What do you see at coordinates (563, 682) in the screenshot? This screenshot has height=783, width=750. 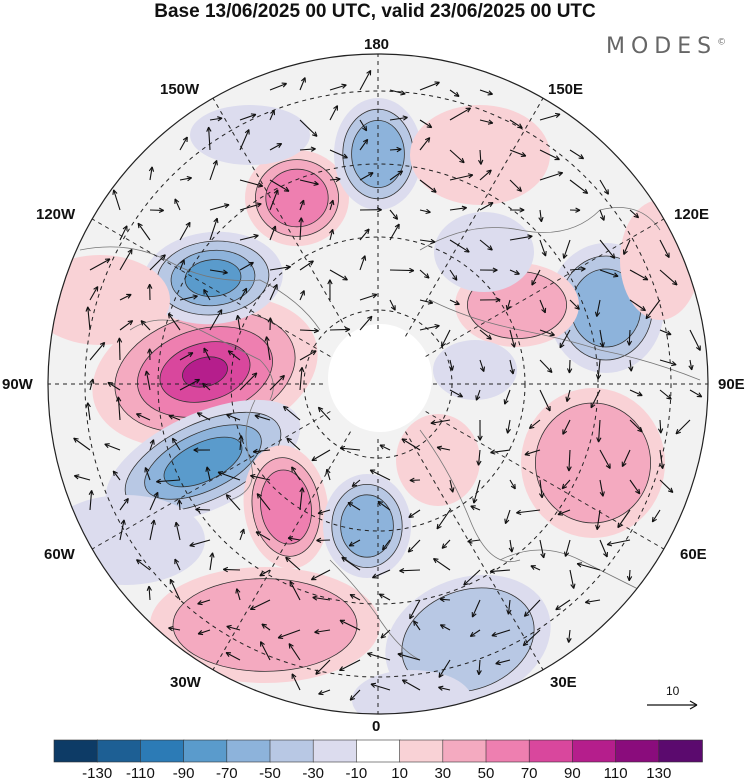 I see `lon-label-30e: 30E` at bounding box center [563, 682].